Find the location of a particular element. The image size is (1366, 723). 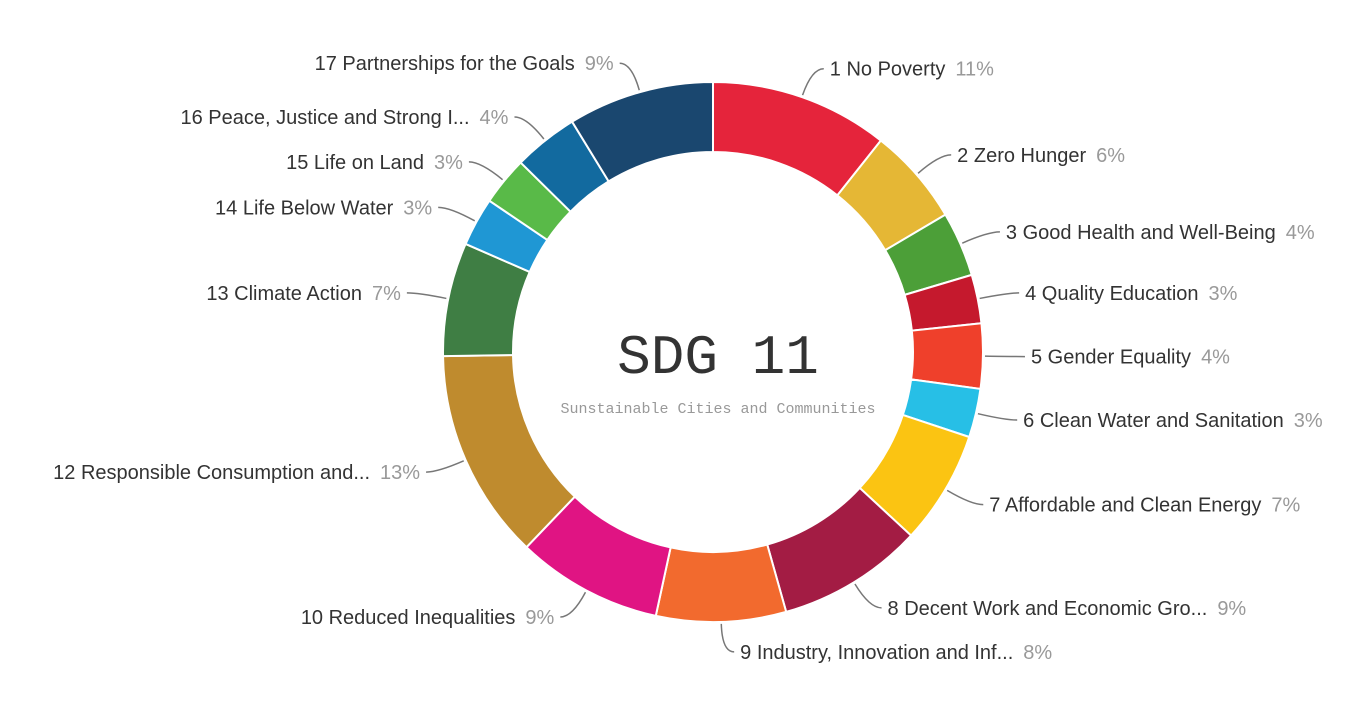

slice-label: 1 No Poverty 11% is located at coordinates (912, 70).